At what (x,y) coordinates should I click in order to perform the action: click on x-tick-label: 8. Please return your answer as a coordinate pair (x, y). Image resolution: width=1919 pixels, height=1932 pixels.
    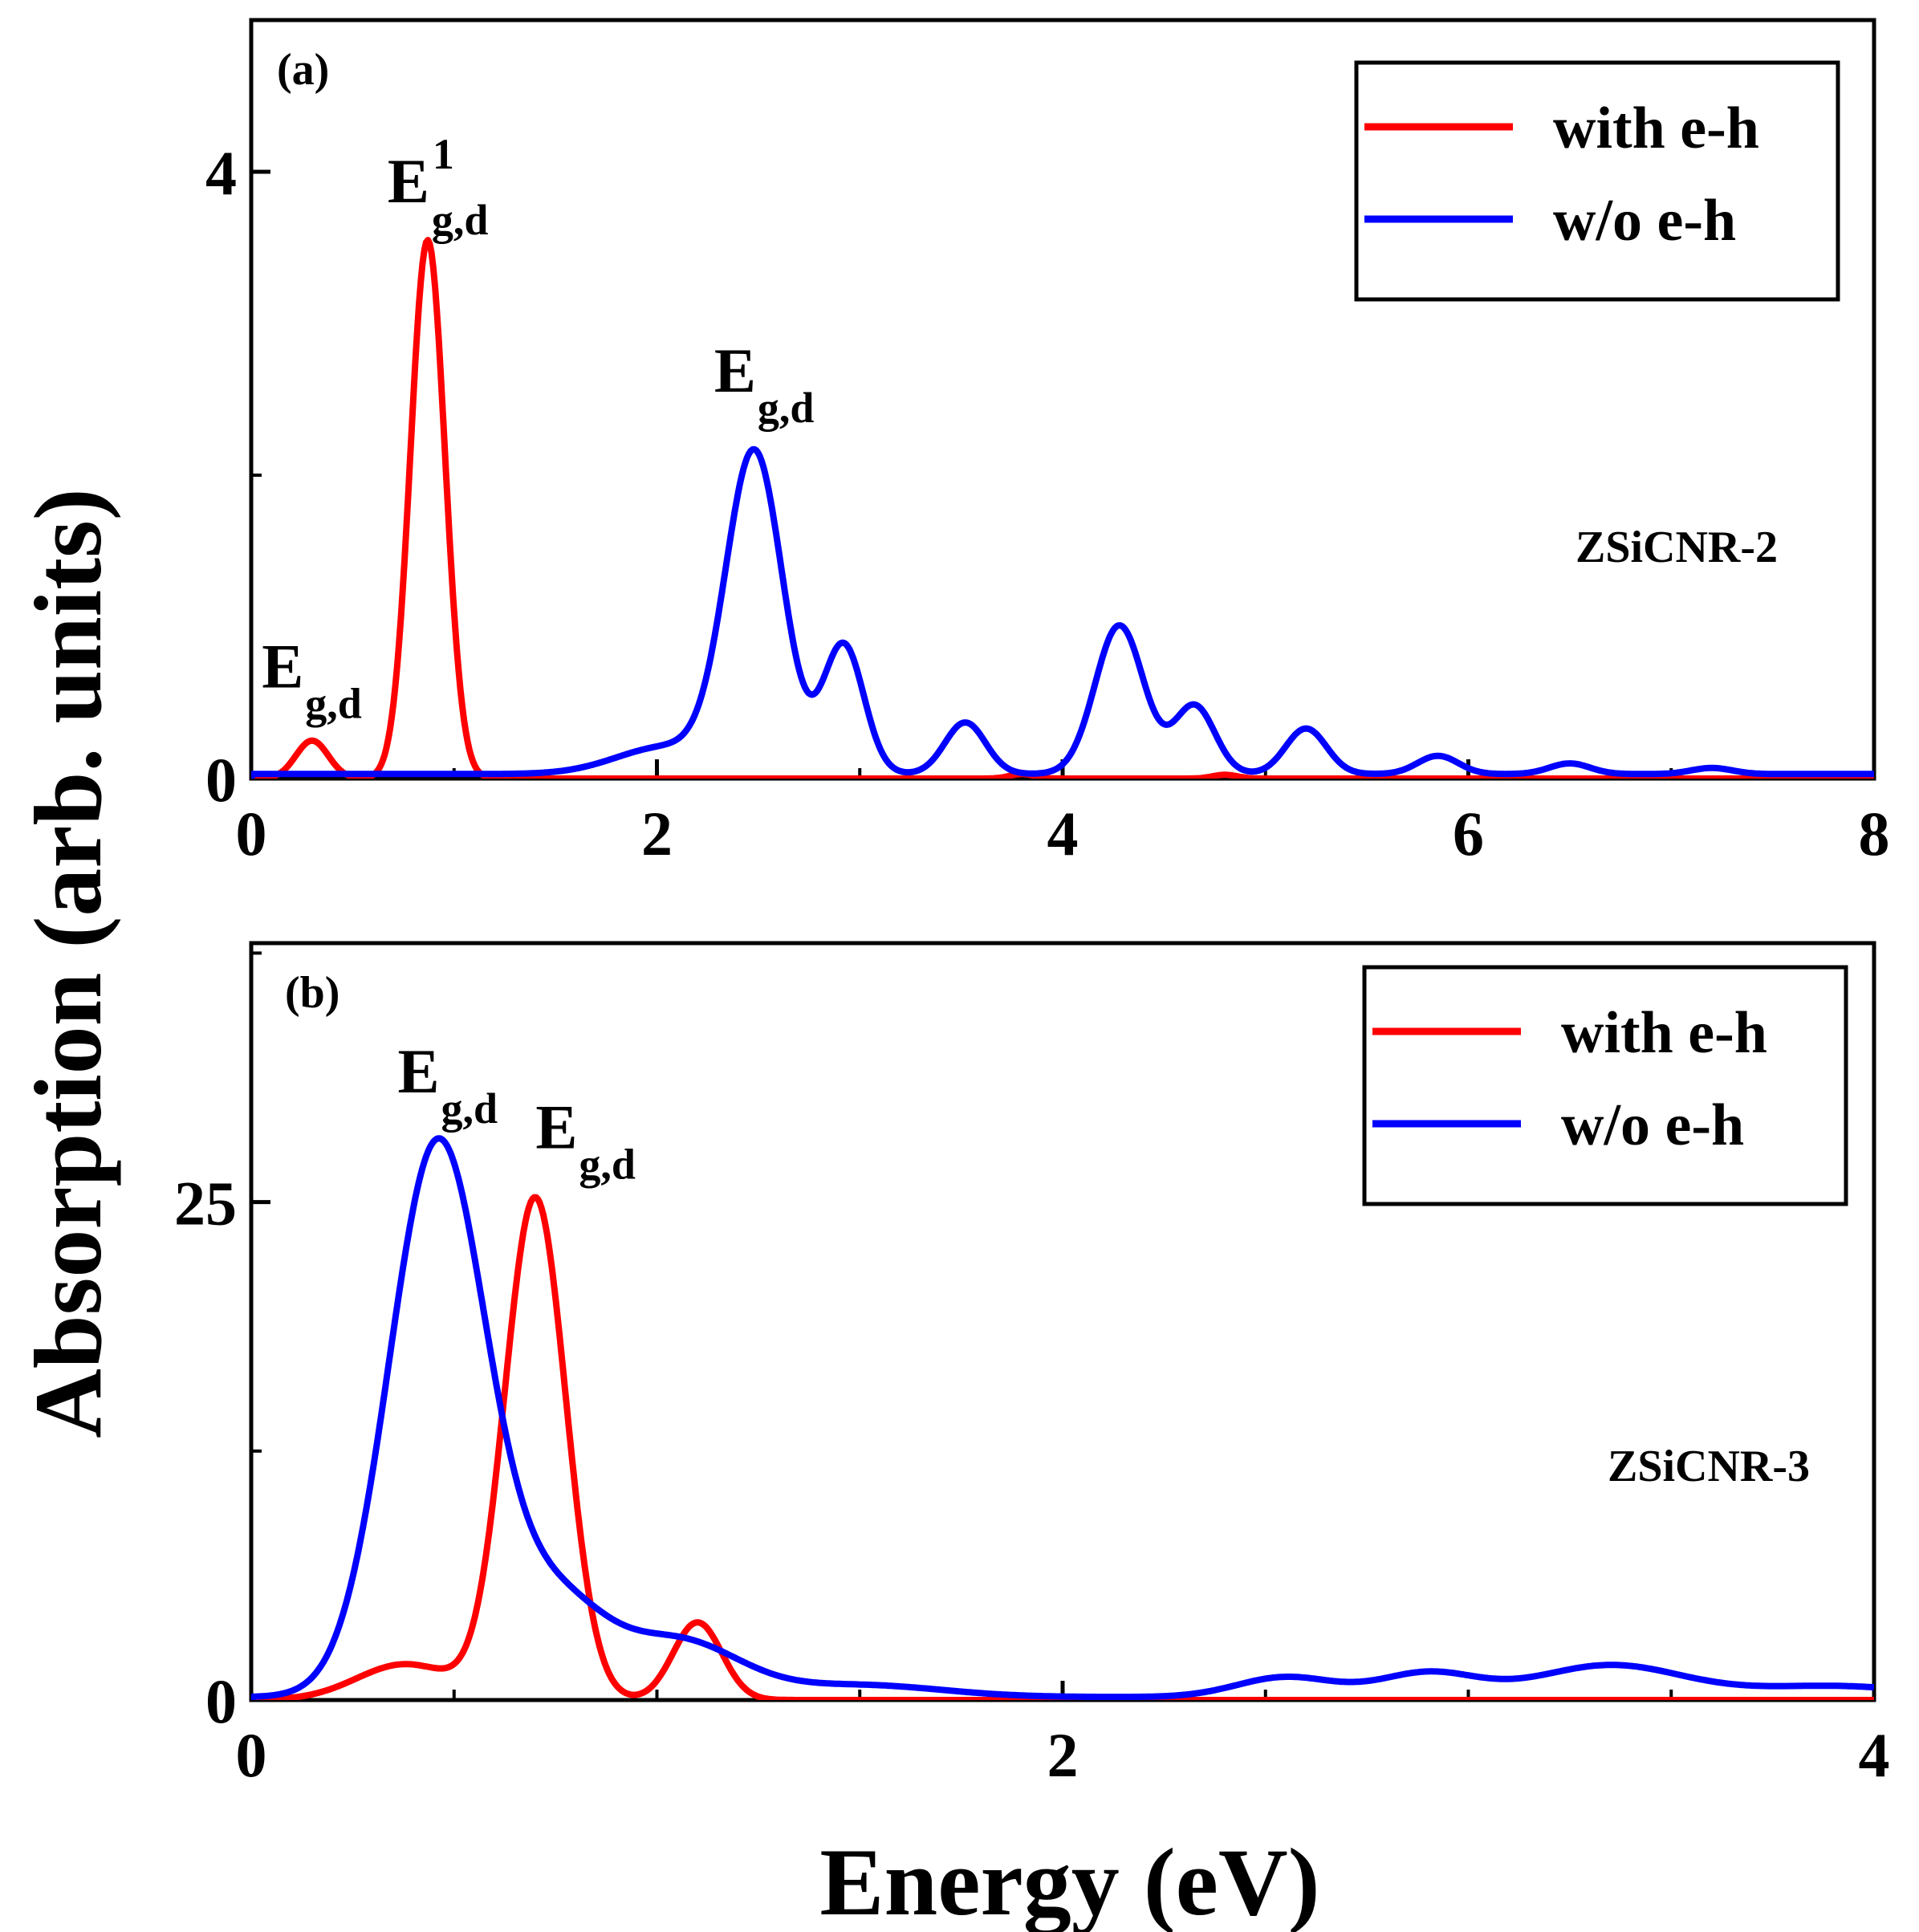
    Looking at the image, I should click on (1874, 833).